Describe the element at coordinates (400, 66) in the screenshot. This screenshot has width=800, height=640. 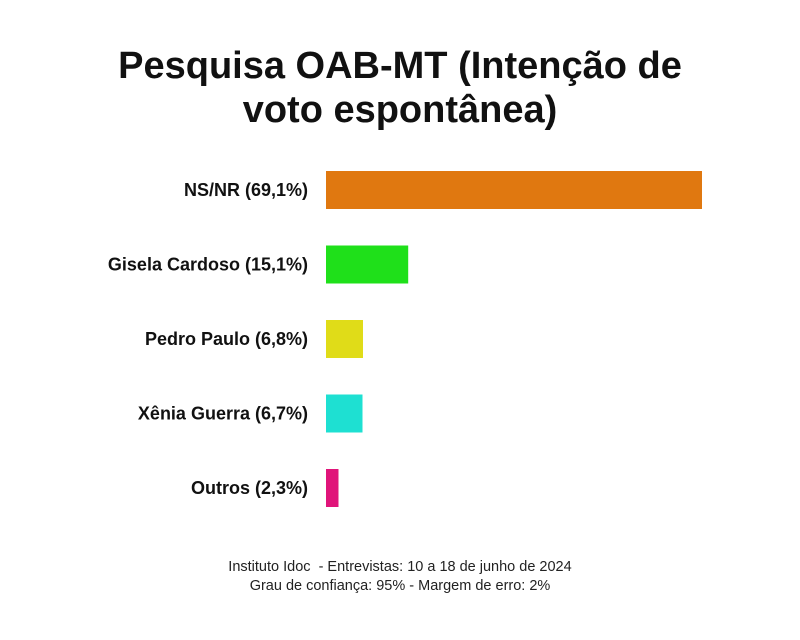
I see `chart-title-line-1: Pesquisa OAB-MT (Intenção de` at that location.